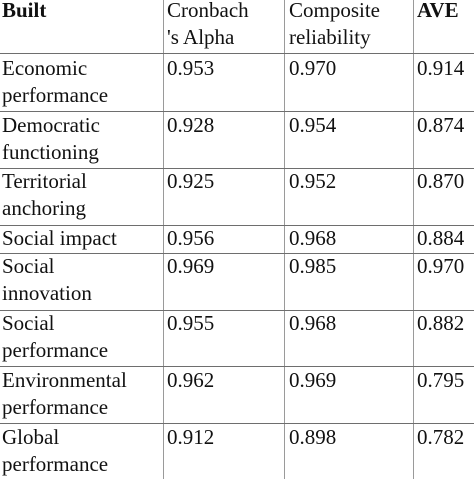 Image resolution: width=474 pixels, height=479 pixels. What do you see at coordinates (313, 266) in the screenshot?
I see `composite-cell: 0.985` at bounding box center [313, 266].